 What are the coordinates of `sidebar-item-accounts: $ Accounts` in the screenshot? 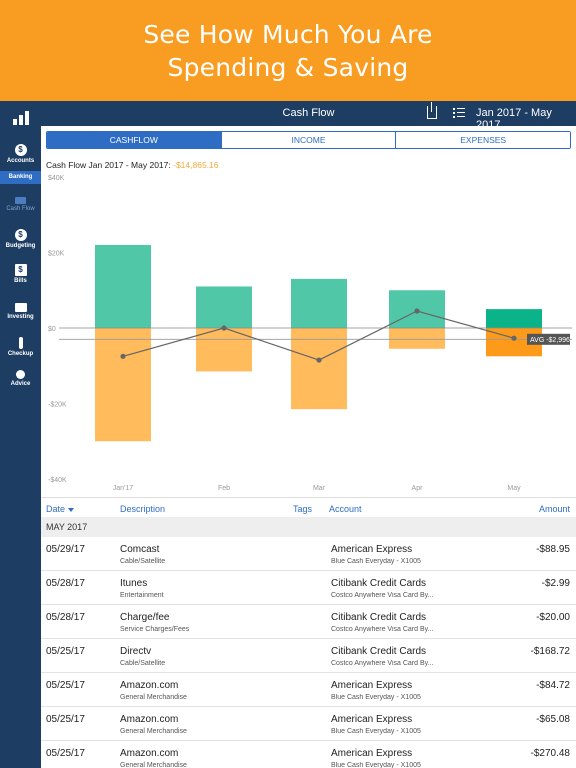 It's located at (20, 154).